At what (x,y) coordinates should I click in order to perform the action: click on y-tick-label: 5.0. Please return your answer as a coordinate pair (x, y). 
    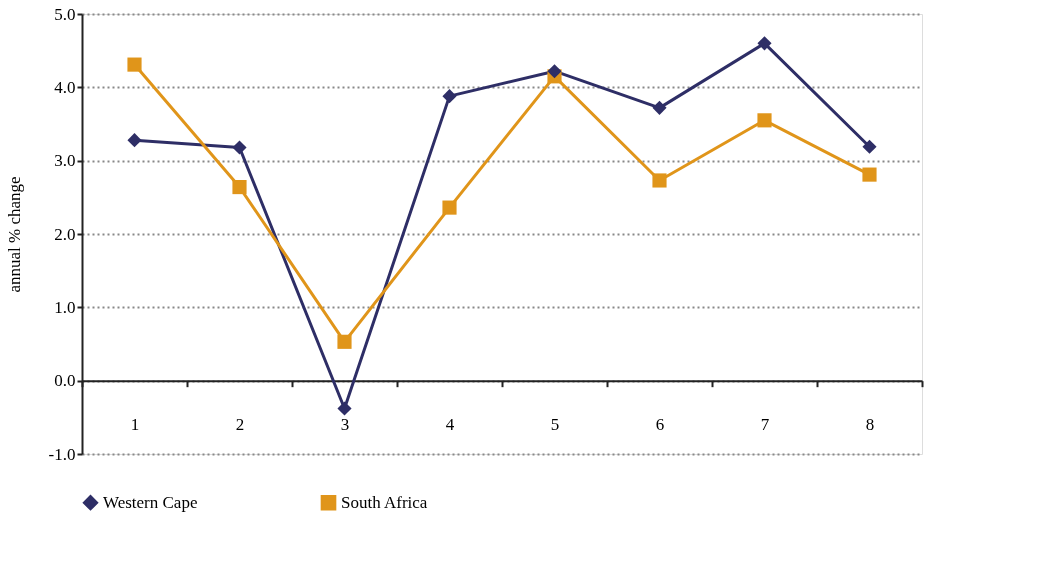
    Looking at the image, I should click on (65, 14).